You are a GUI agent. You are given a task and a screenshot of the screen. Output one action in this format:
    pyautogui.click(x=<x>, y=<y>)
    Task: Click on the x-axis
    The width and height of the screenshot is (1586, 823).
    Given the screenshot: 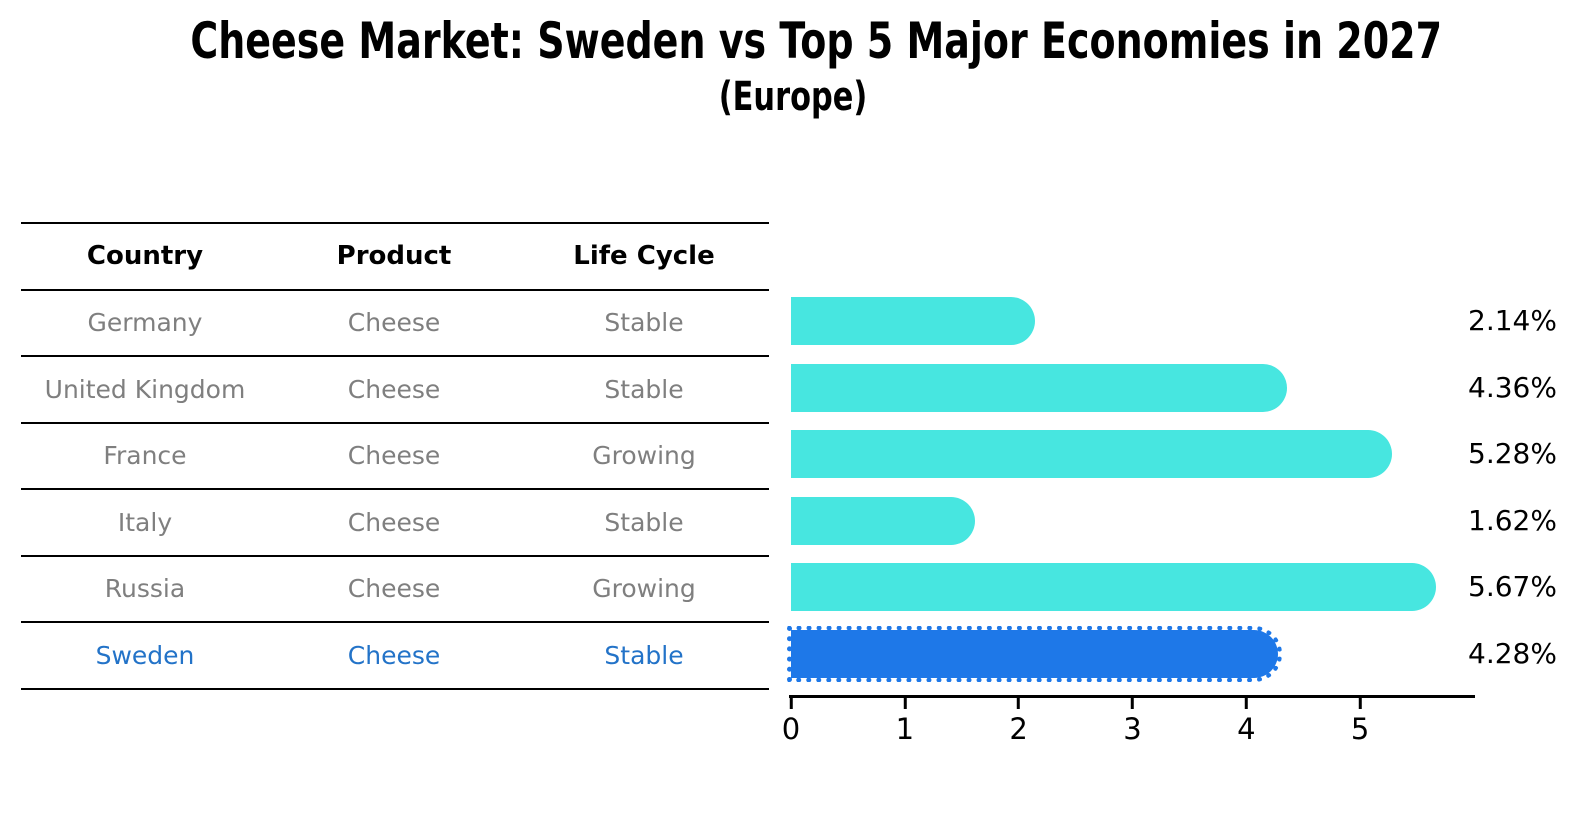 What is the action you would take?
    pyautogui.click(x=1132, y=696)
    